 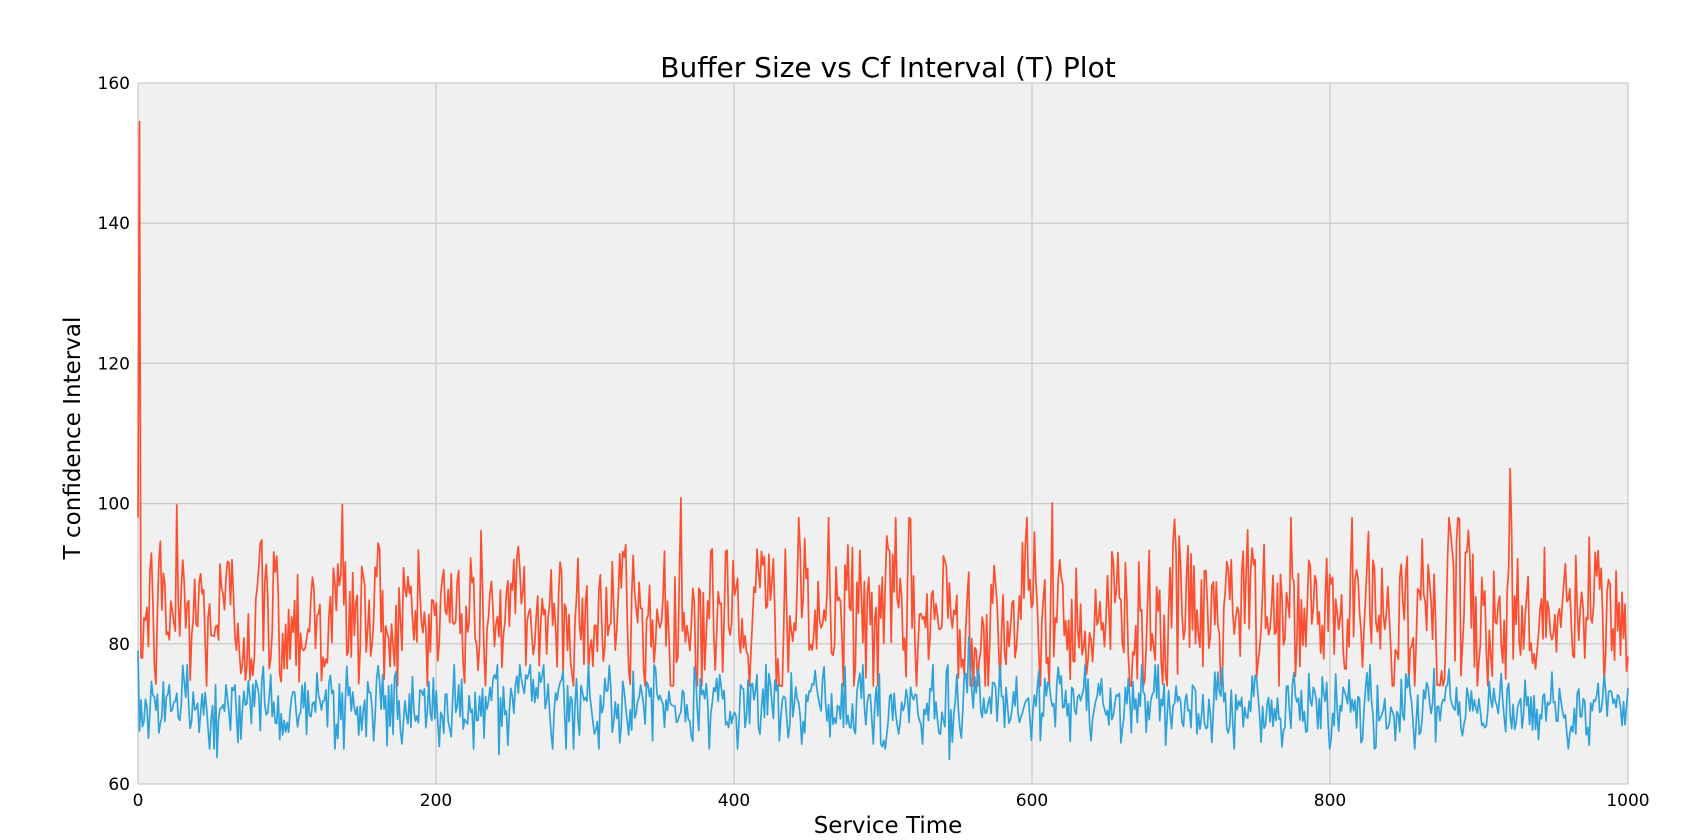 What do you see at coordinates (73, 439) in the screenshot?
I see `y-axis-label: T confidence Interval` at bounding box center [73, 439].